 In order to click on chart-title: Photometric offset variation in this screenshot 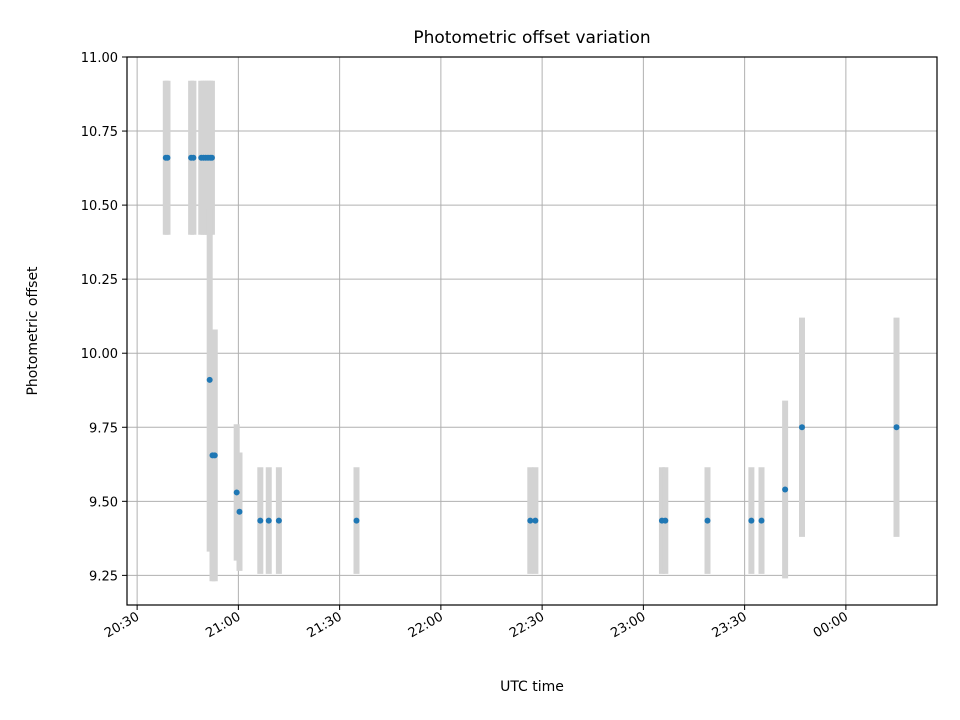, I will do `click(531, 38)`.